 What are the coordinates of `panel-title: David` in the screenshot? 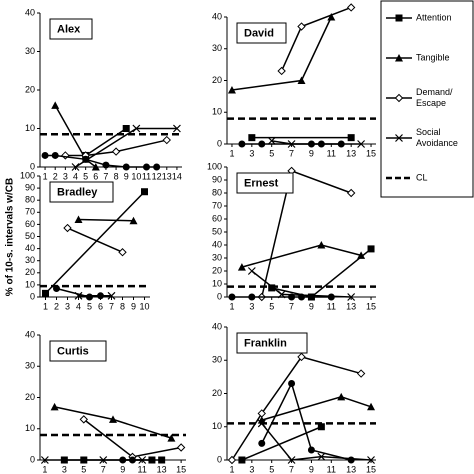 It's located at (259, 33).